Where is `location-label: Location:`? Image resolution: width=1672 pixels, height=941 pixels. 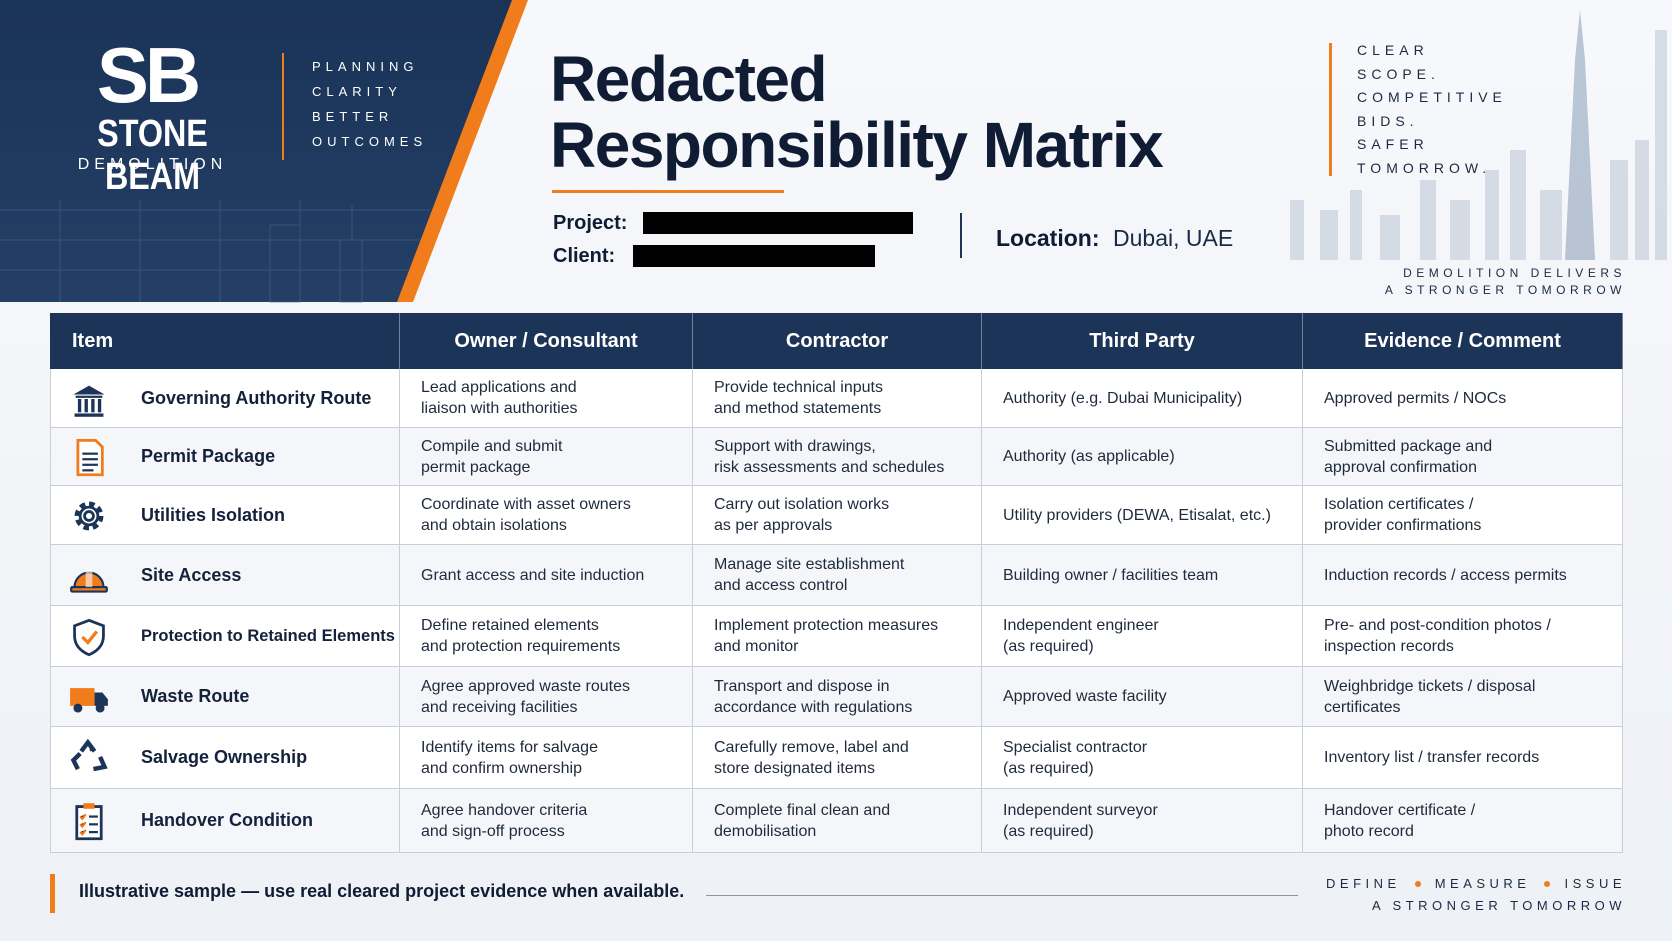
location-label: Location: is located at coordinates (1048, 238).